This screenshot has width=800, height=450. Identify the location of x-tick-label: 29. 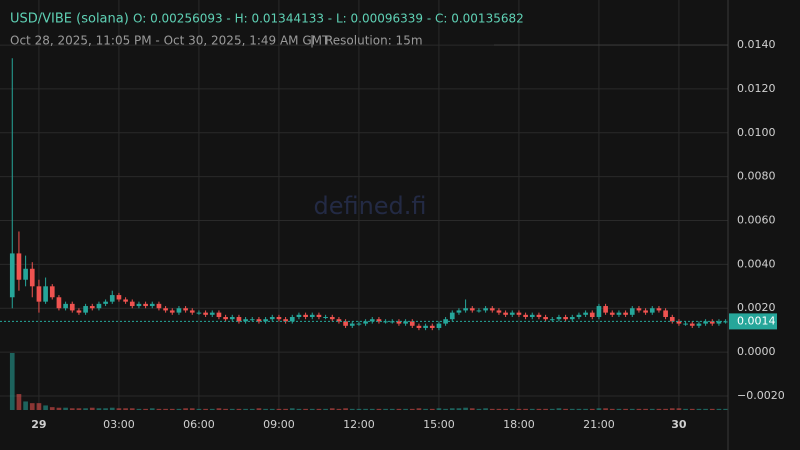
(38, 424).